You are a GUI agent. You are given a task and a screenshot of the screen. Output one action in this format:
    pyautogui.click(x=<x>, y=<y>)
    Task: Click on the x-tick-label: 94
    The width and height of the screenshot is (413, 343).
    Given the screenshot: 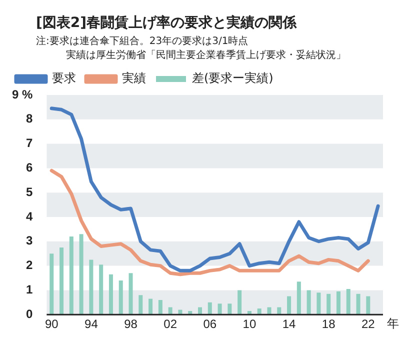 What is the action you would take?
    pyautogui.click(x=91, y=324)
    